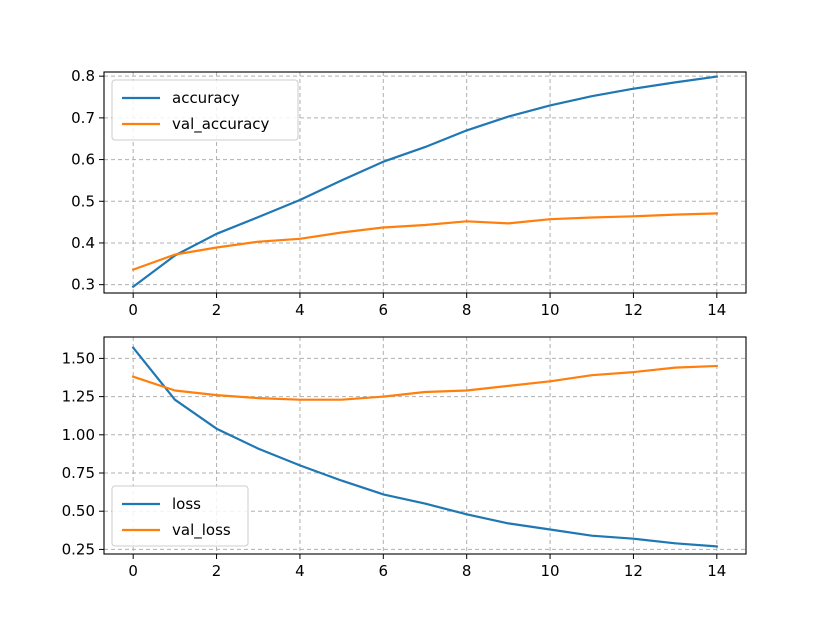 The width and height of the screenshot is (830, 623). Describe the element at coordinates (78, 397) in the screenshot. I see `y-tick-label: 1.25` at that location.